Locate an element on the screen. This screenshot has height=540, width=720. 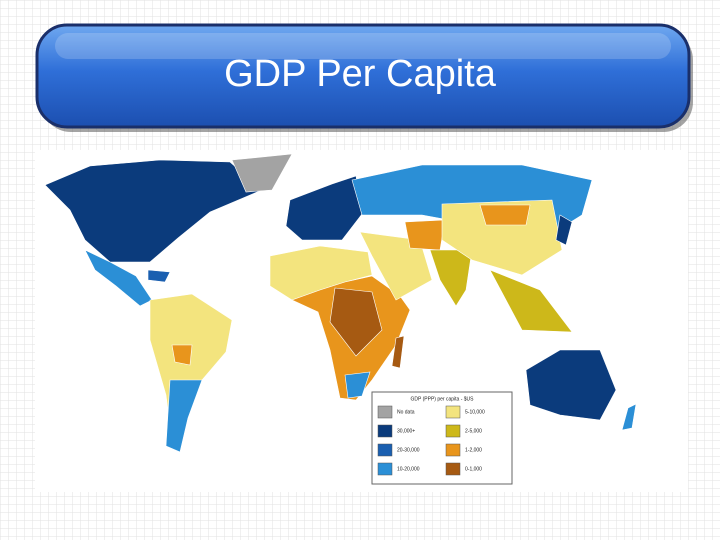
banner-gloss is located at coordinates (363, 46).